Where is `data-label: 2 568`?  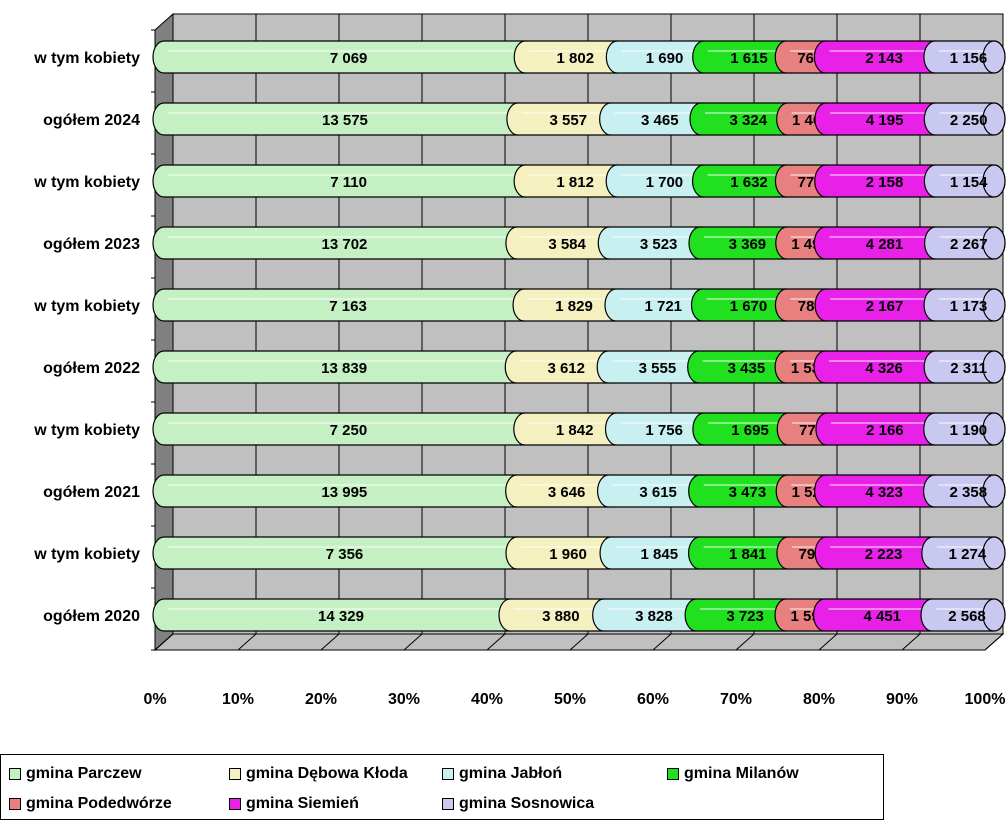 data-label: 2 568 is located at coordinates (967, 616).